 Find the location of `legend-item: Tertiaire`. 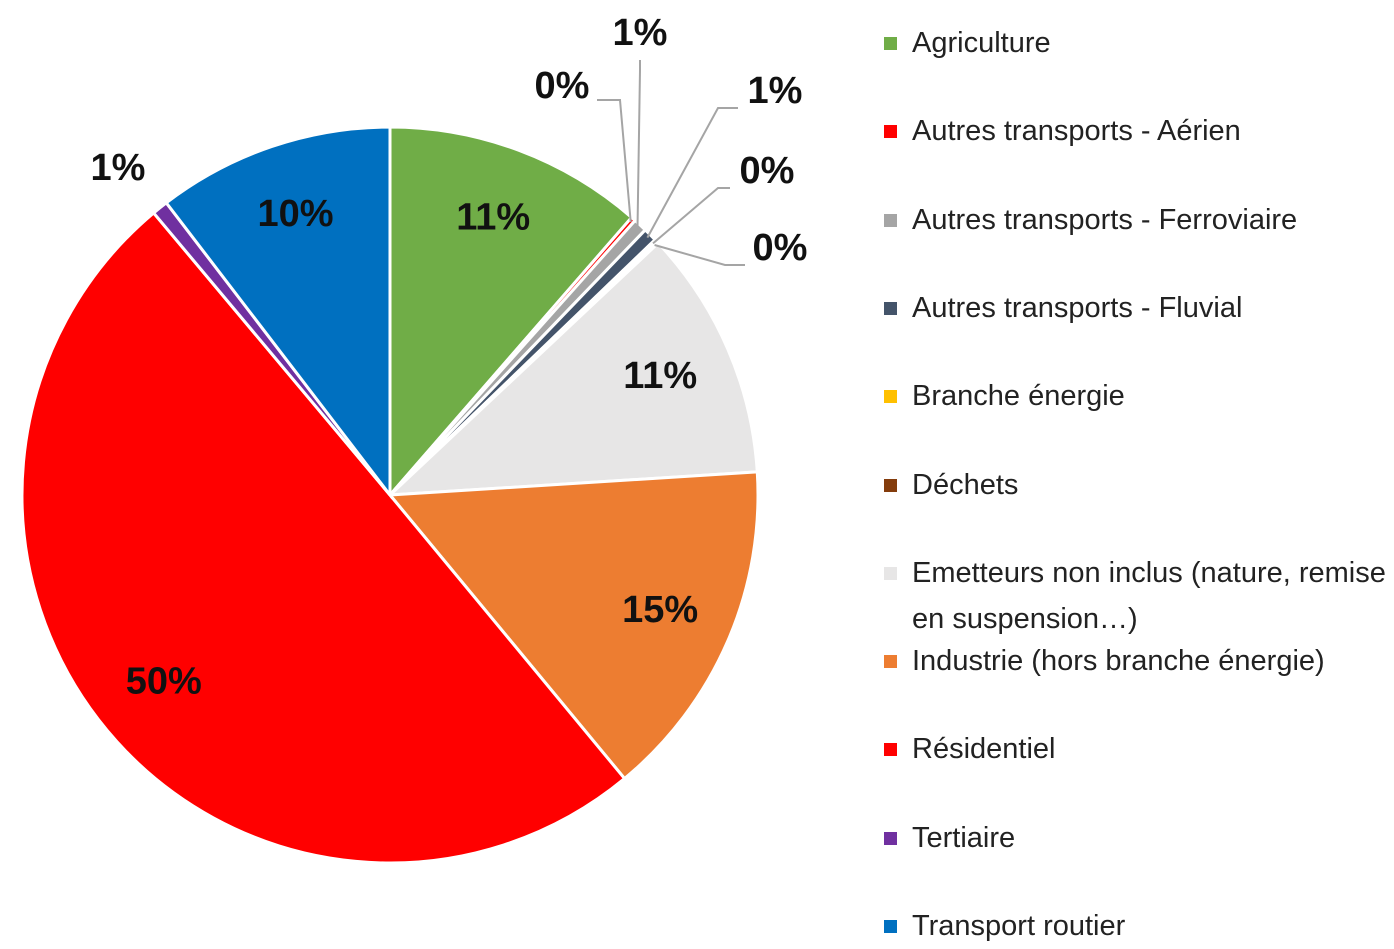

legend-item: Tertiaire is located at coordinates (1135, 838).